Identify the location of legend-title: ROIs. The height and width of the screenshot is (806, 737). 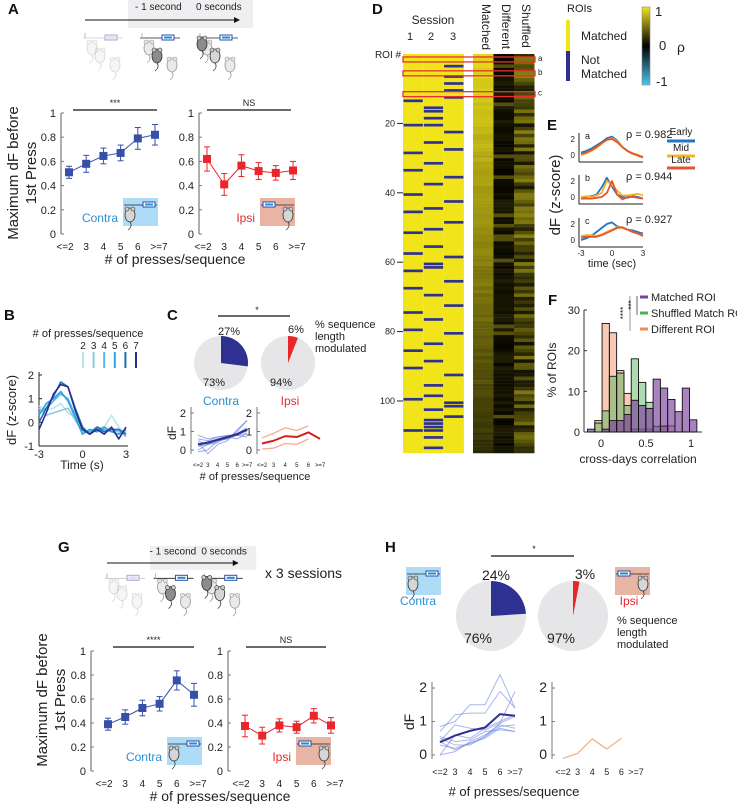
(580, 9).